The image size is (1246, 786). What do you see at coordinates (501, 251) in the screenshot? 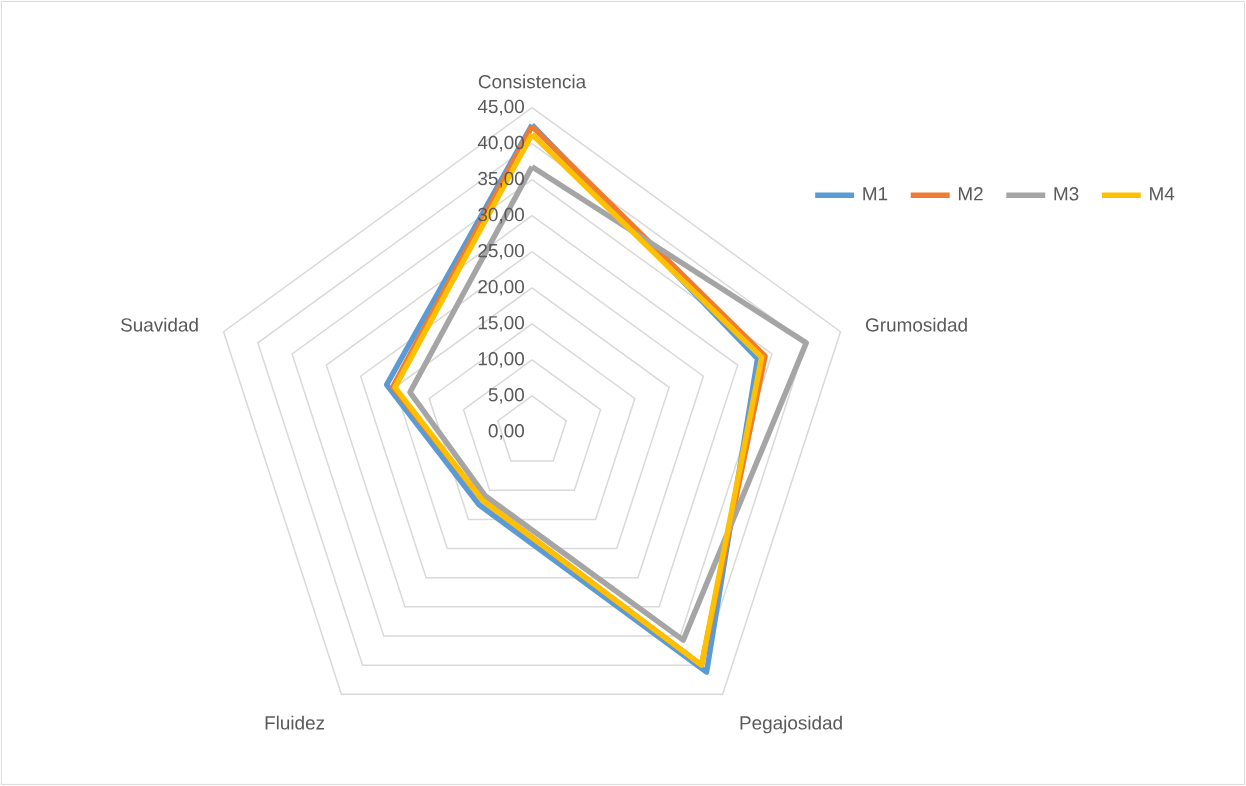
I see `y-tick-label: 25,00` at bounding box center [501, 251].